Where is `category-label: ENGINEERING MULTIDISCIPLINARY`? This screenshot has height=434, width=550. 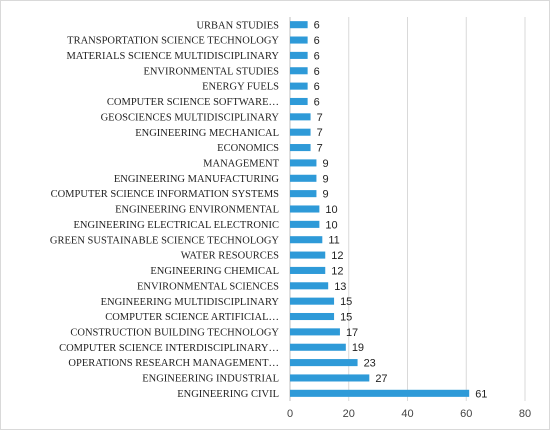 category-label: ENGINEERING MULTIDISCIPLINARY is located at coordinates (190, 302).